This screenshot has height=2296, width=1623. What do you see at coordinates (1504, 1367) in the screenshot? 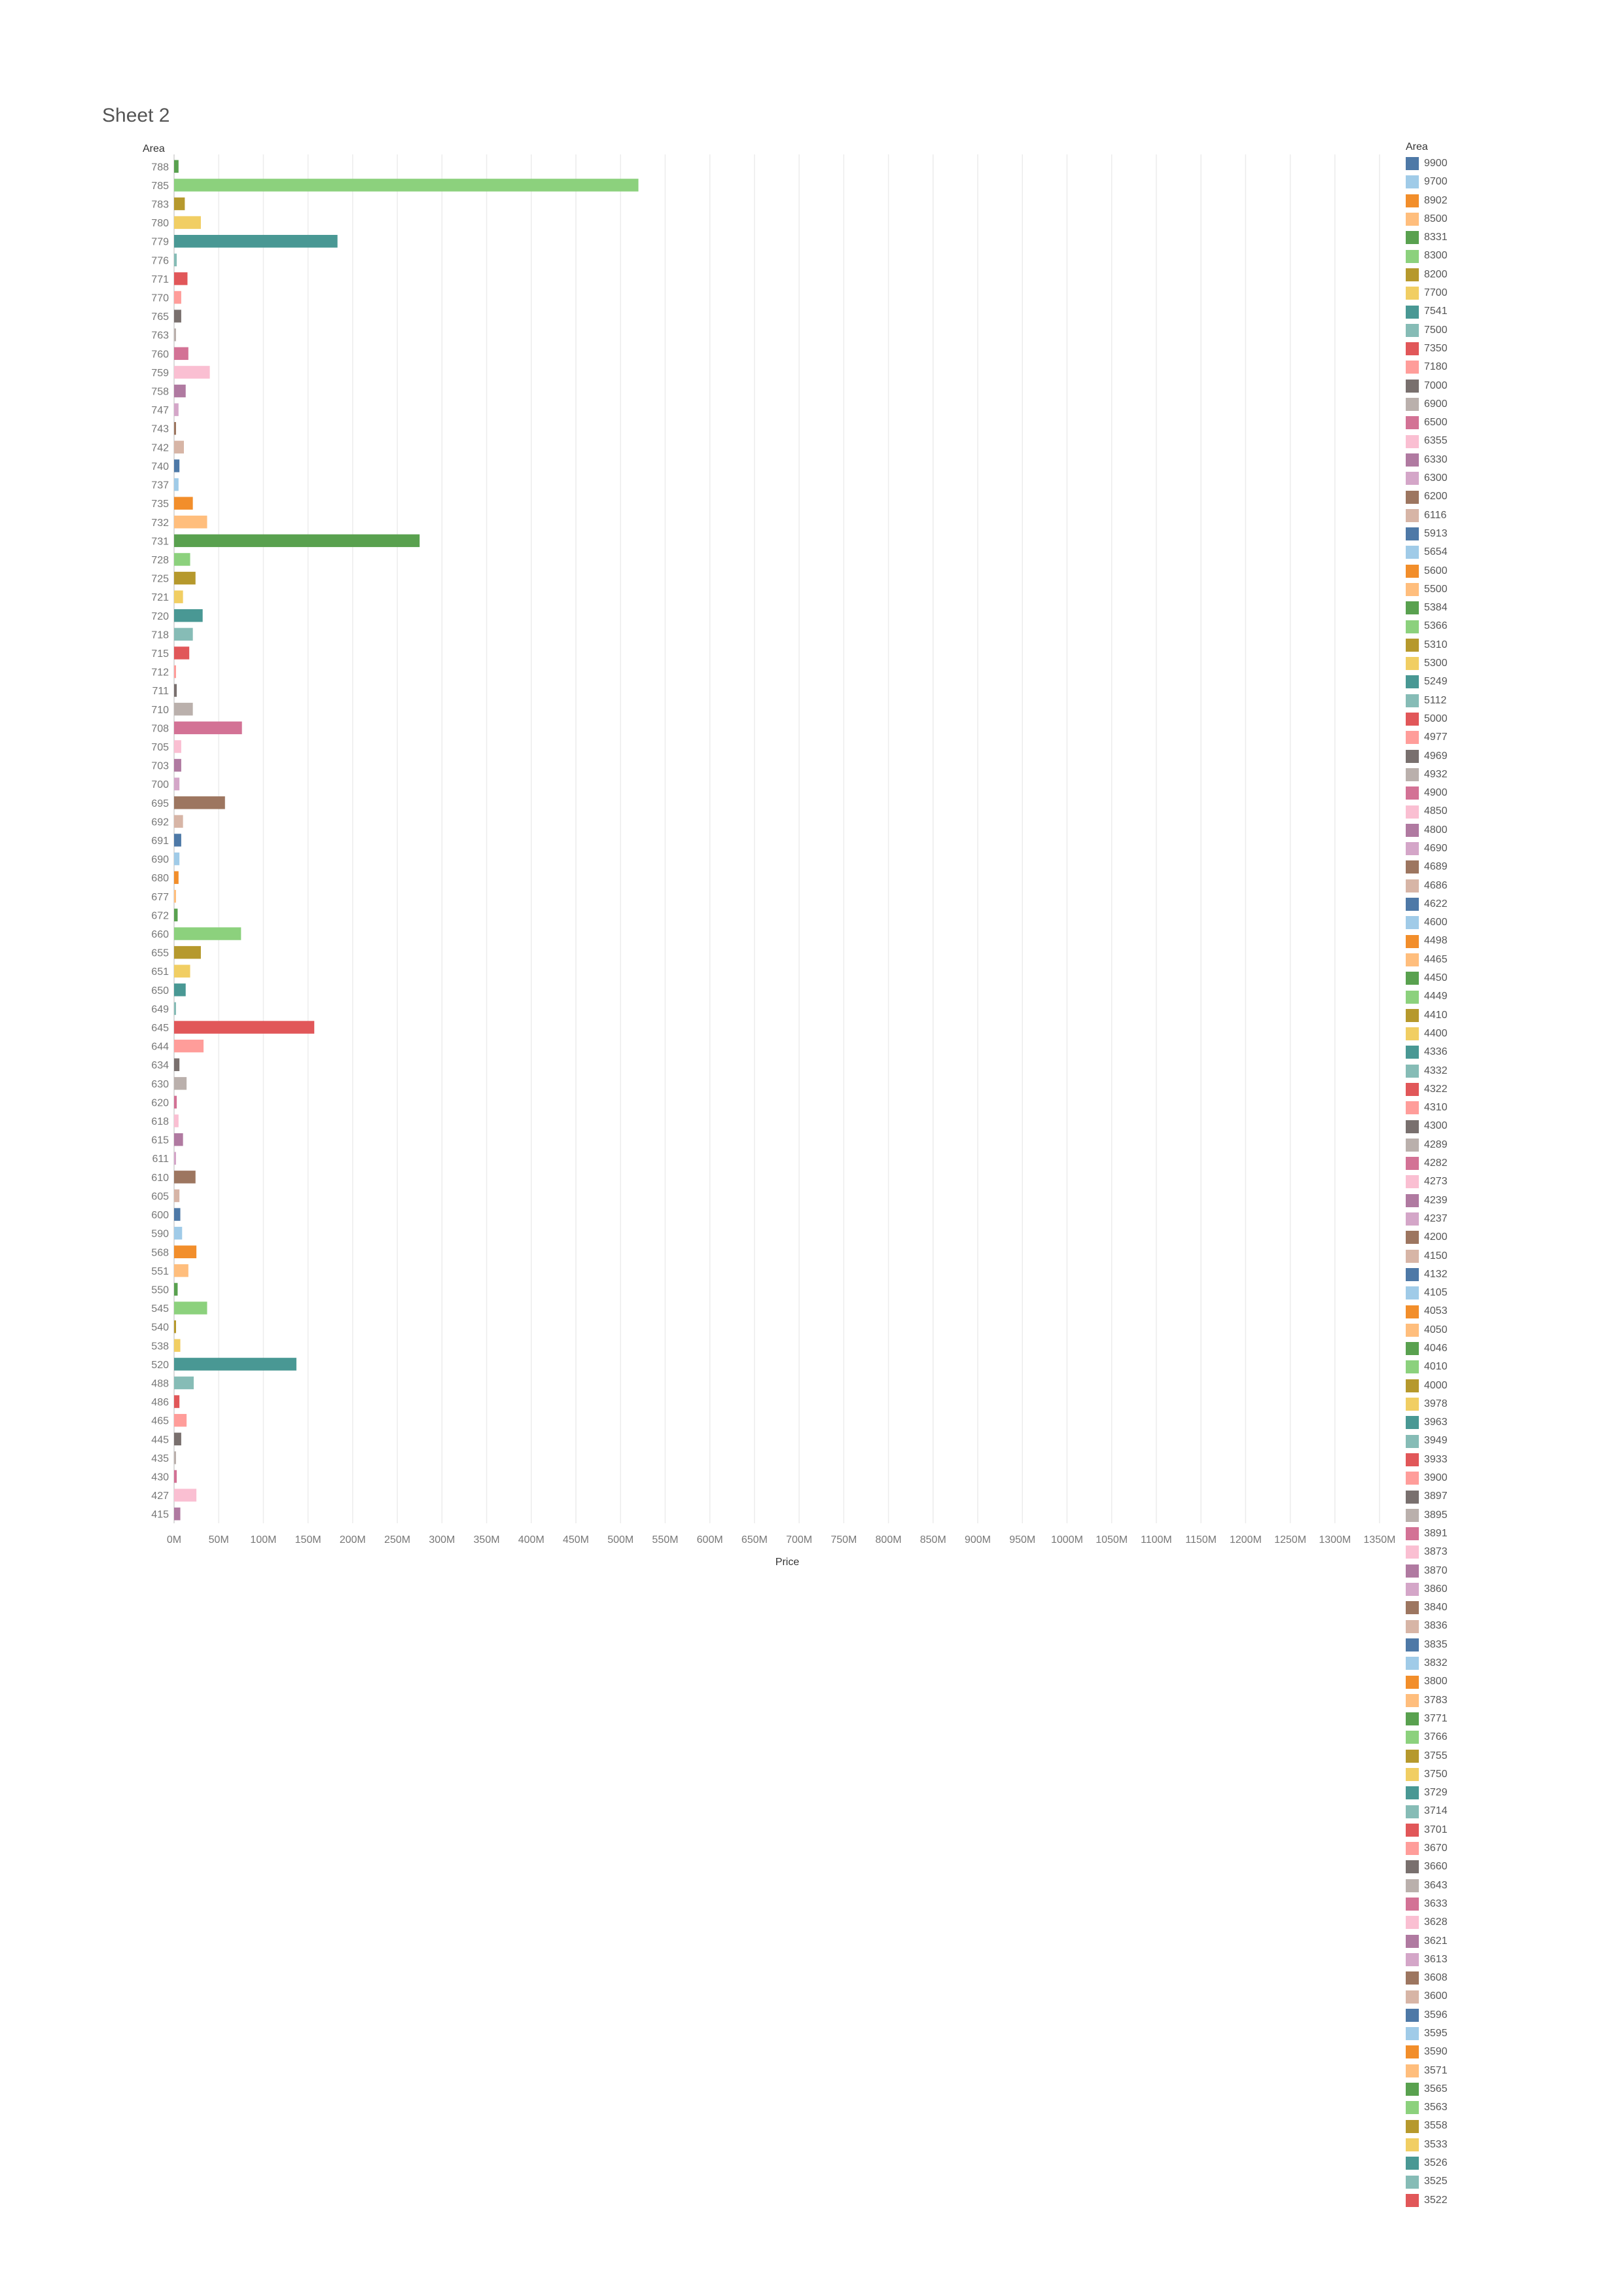
I see `legend-item: 4010` at bounding box center [1504, 1367].